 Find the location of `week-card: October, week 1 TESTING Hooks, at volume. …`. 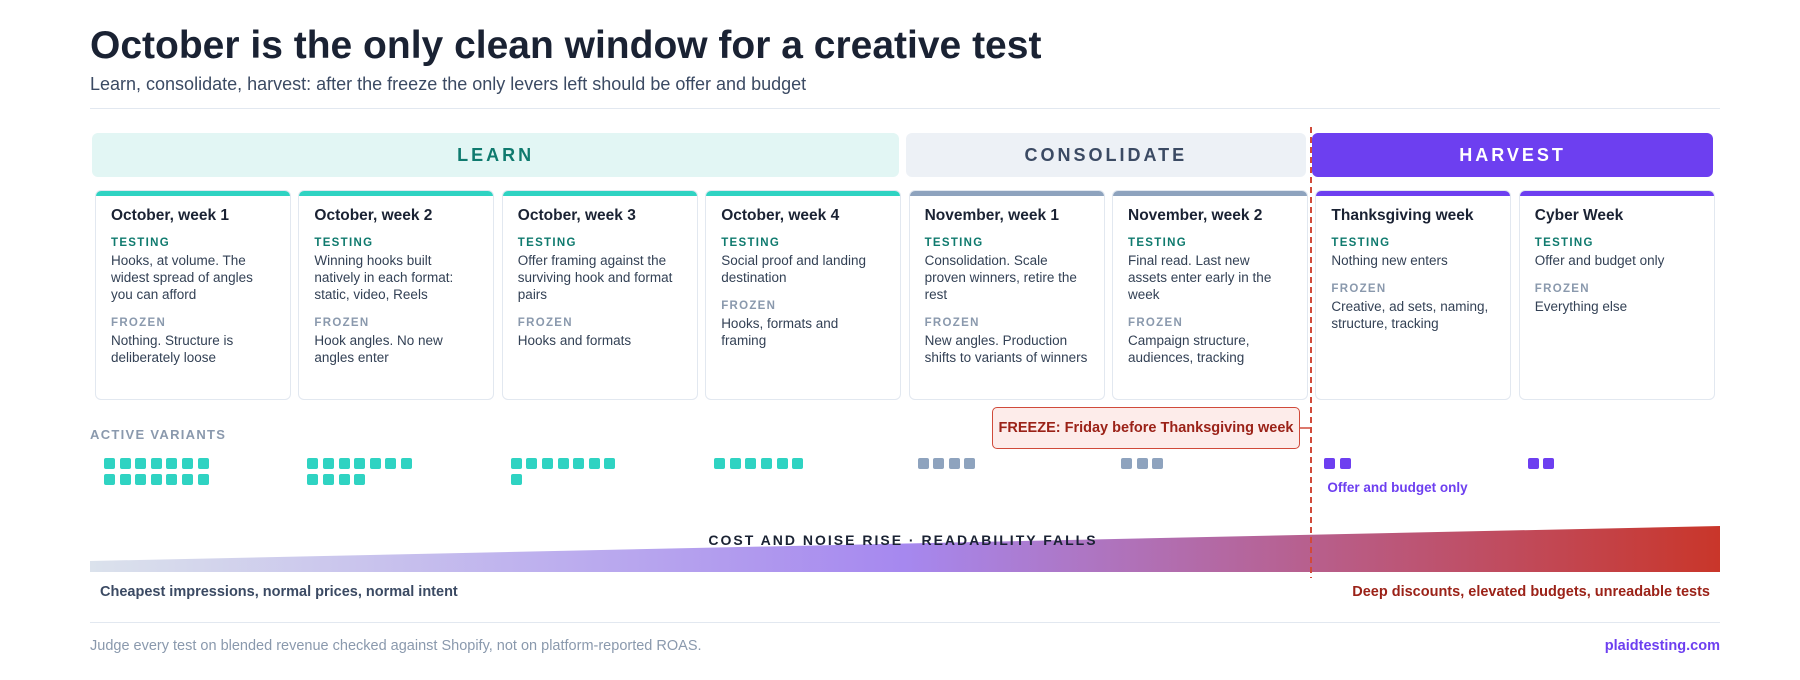

week-card: October, week 1 TESTING Hooks, at volume. … is located at coordinates (193, 295).